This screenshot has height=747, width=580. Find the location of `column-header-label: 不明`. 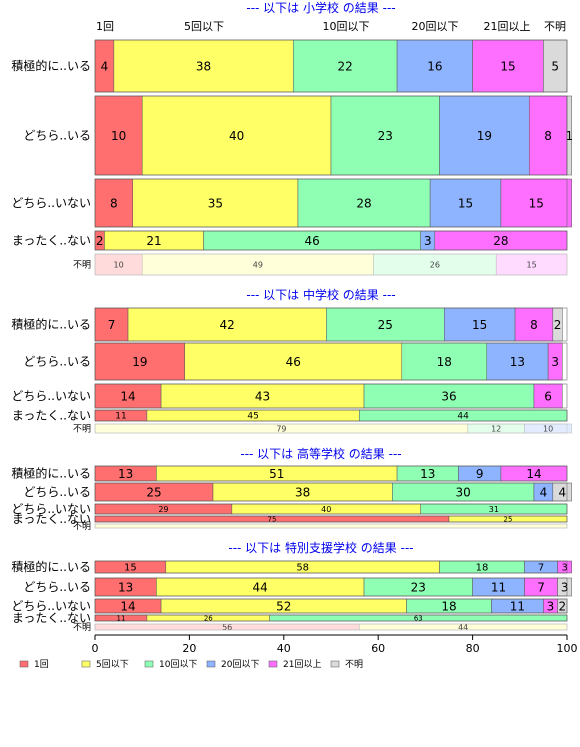

column-header-label: 不明 is located at coordinates (555, 26).